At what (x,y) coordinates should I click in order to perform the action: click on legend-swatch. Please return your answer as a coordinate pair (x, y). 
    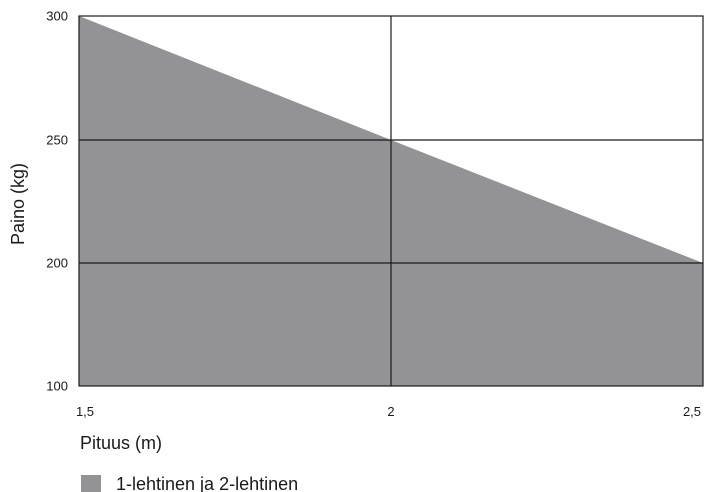
    Looking at the image, I should click on (91, 483).